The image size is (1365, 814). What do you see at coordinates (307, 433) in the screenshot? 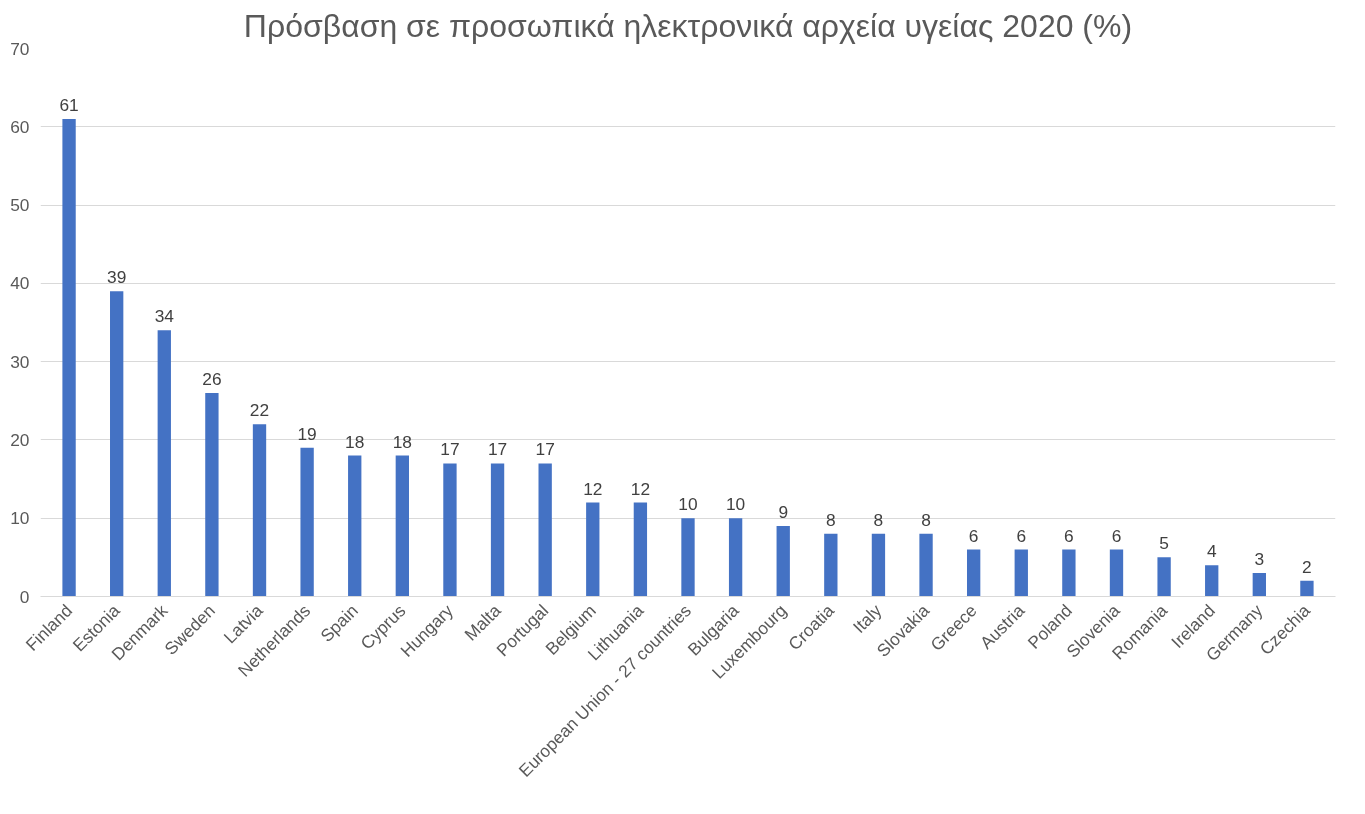
I see `data-label: 19` at bounding box center [307, 433].